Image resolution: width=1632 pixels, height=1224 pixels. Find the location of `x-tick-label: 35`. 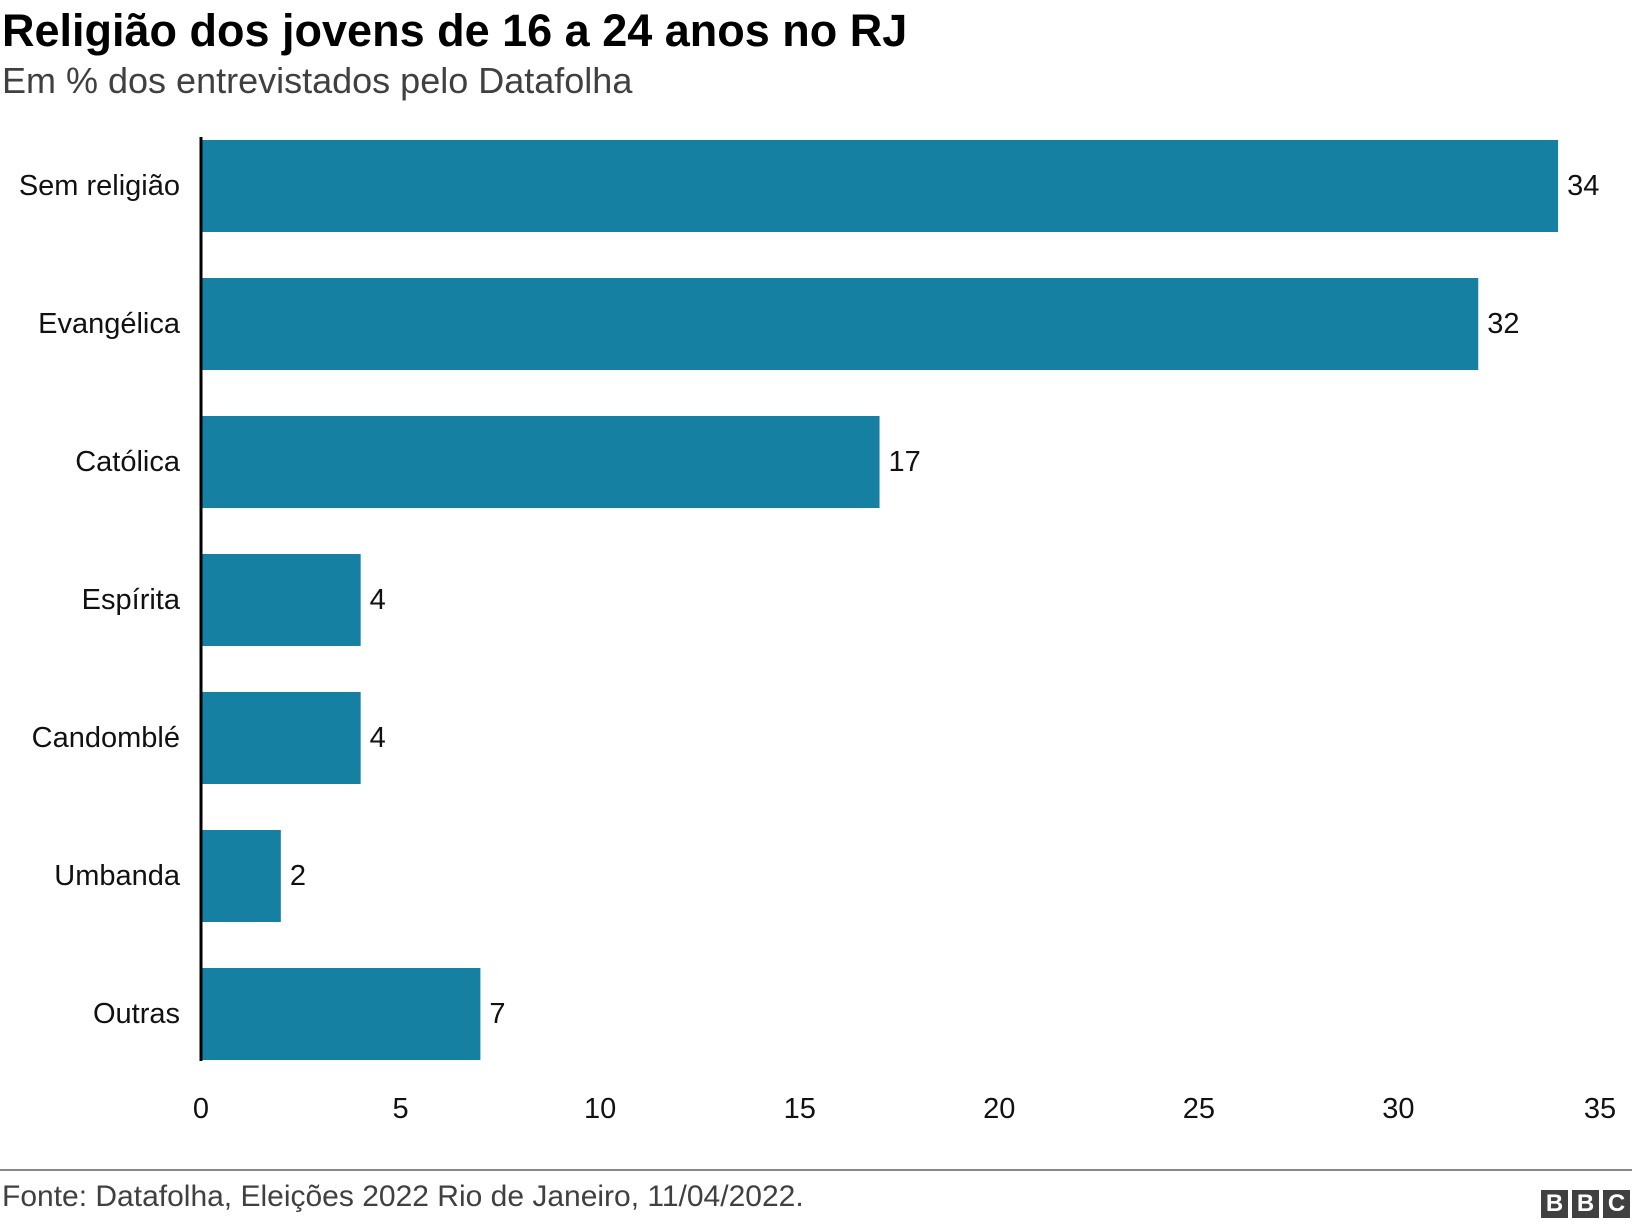

x-tick-label: 35 is located at coordinates (1600, 1109).